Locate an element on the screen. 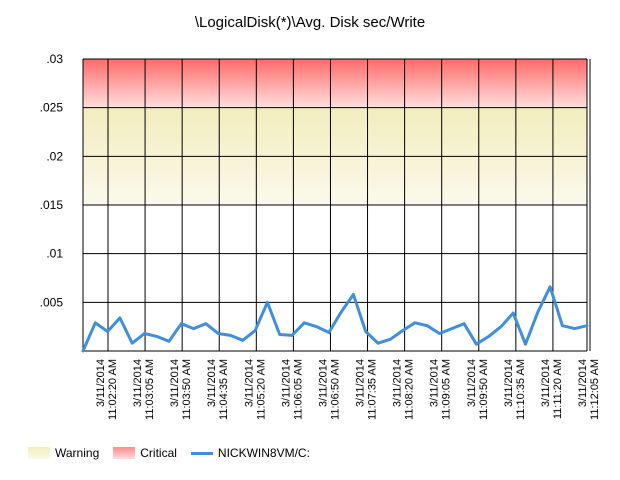 The image size is (620, 480). legend-swatch-series is located at coordinates (201, 453).